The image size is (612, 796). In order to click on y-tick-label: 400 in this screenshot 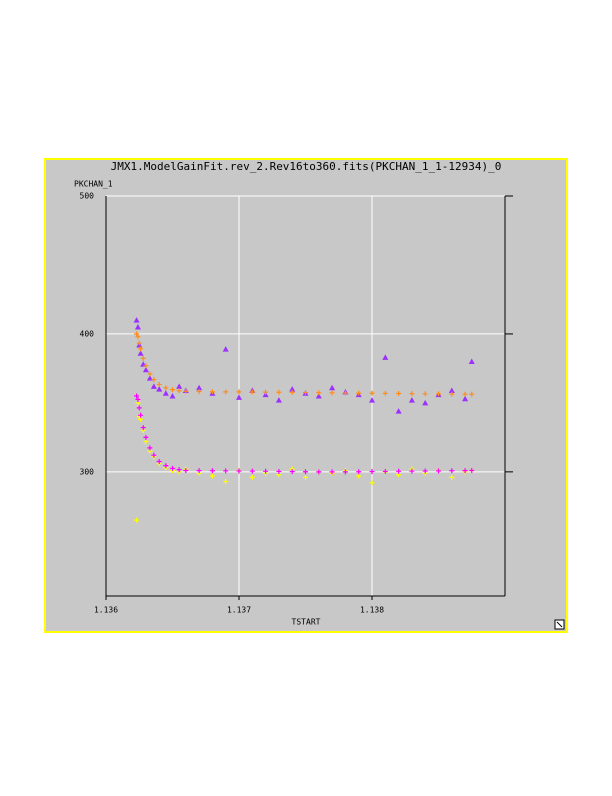, I will do `click(87, 333)`.